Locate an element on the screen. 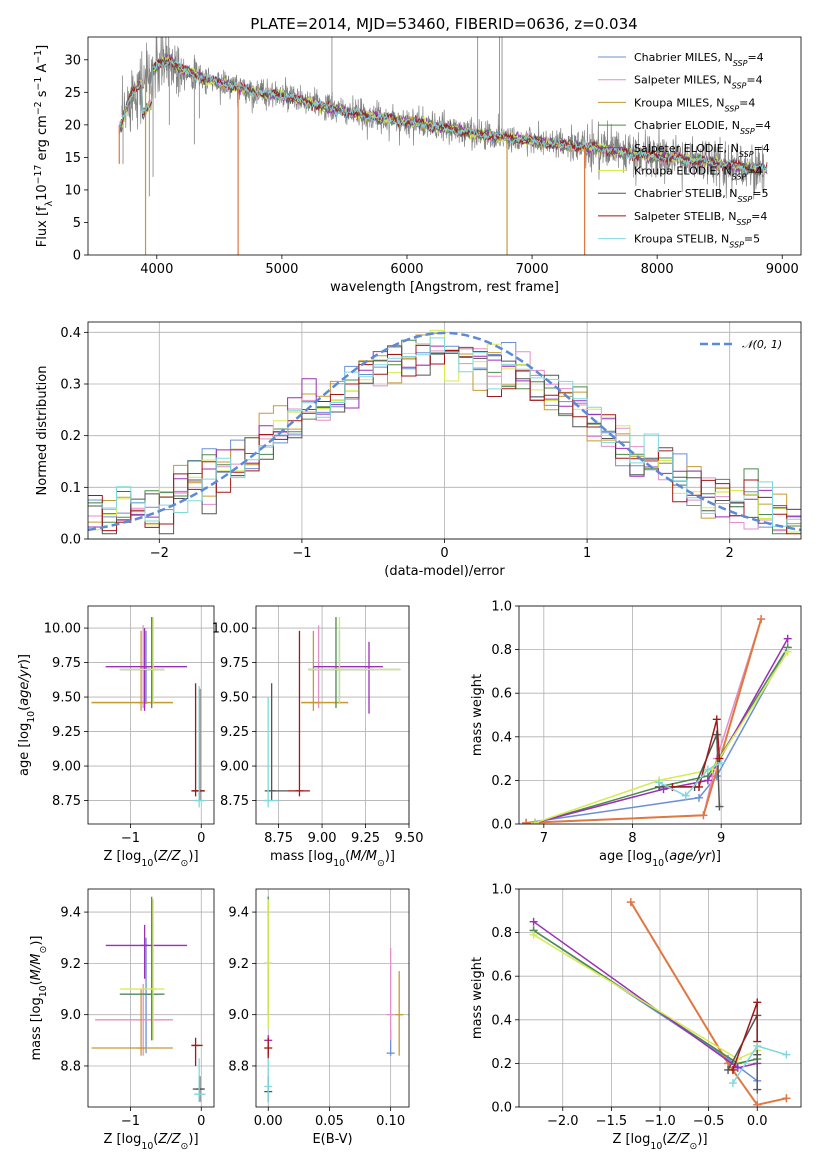 This screenshot has height=1170, width=819. x-tick-label: 1 is located at coordinates (587, 553).